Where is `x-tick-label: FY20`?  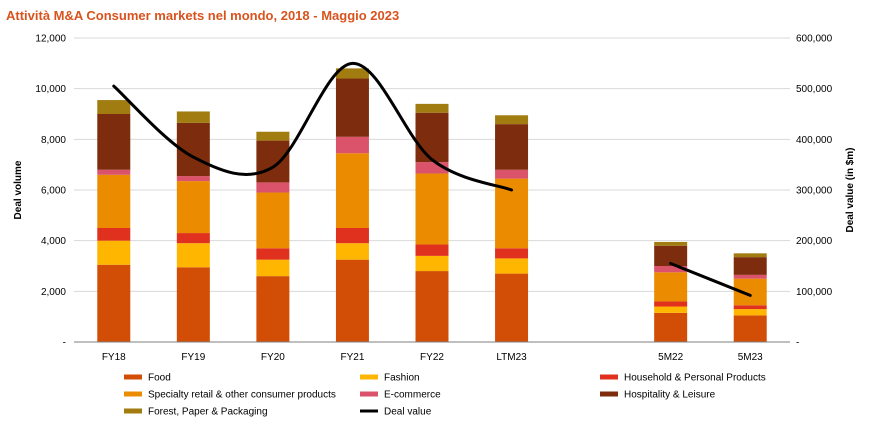
x-tick-label: FY20 is located at coordinates (273, 357).